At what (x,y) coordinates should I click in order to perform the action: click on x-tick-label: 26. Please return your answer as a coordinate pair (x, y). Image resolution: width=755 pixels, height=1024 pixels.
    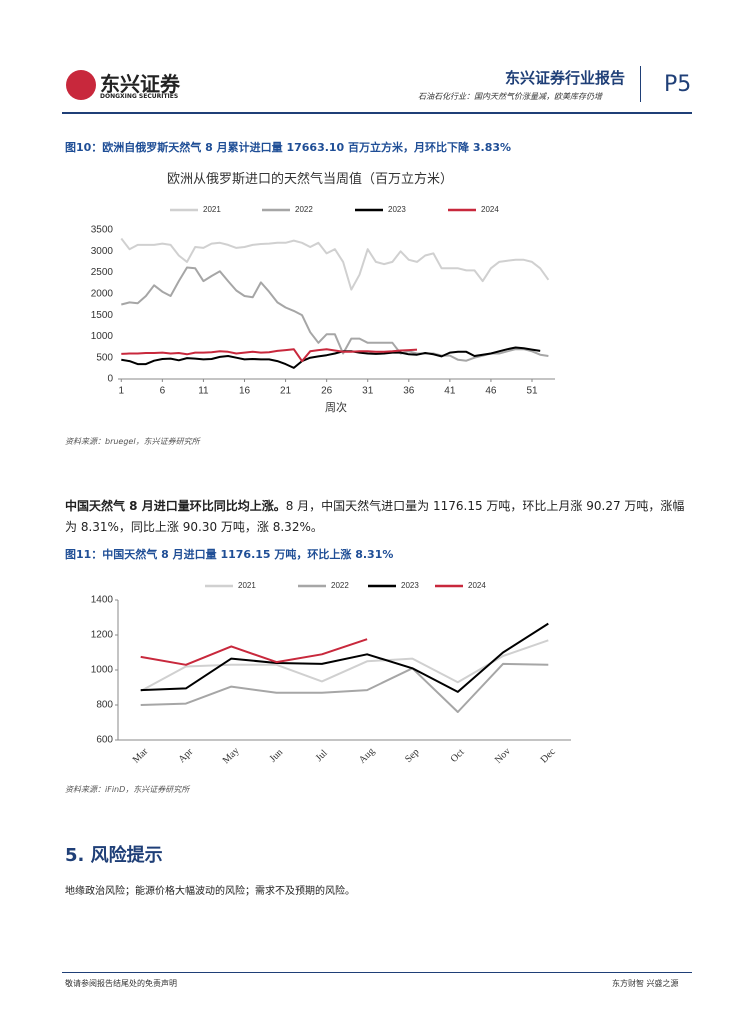
    Looking at the image, I should click on (327, 391).